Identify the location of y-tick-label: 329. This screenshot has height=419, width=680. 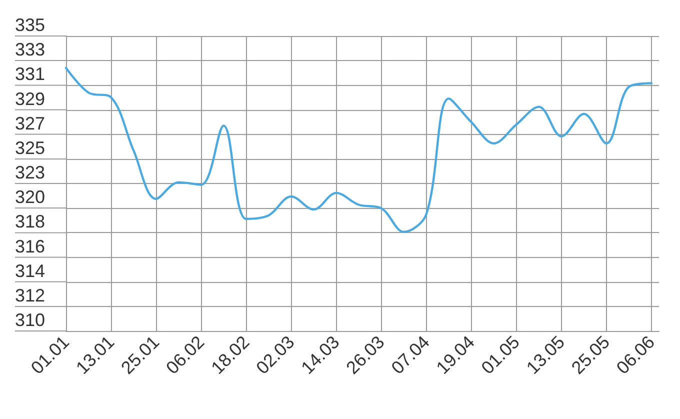
(30, 98).